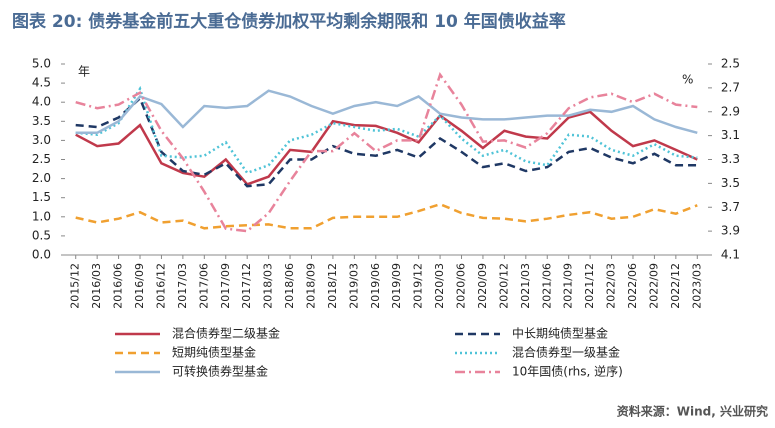  Describe the element at coordinates (482, 286) in the screenshot. I see `x-tick-label: 2020/09` at that location.